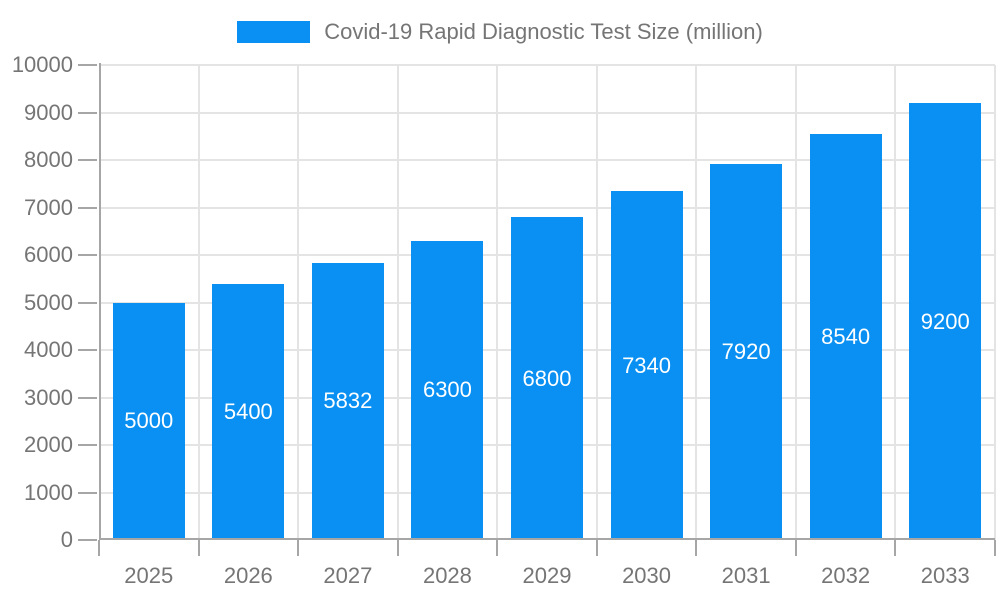 The height and width of the screenshot is (600, 1000). What do you see at coordinates (48, 207) in the screenshot?
I see `y-axis-tick-label: 7000` at bounding box center [48, 207].